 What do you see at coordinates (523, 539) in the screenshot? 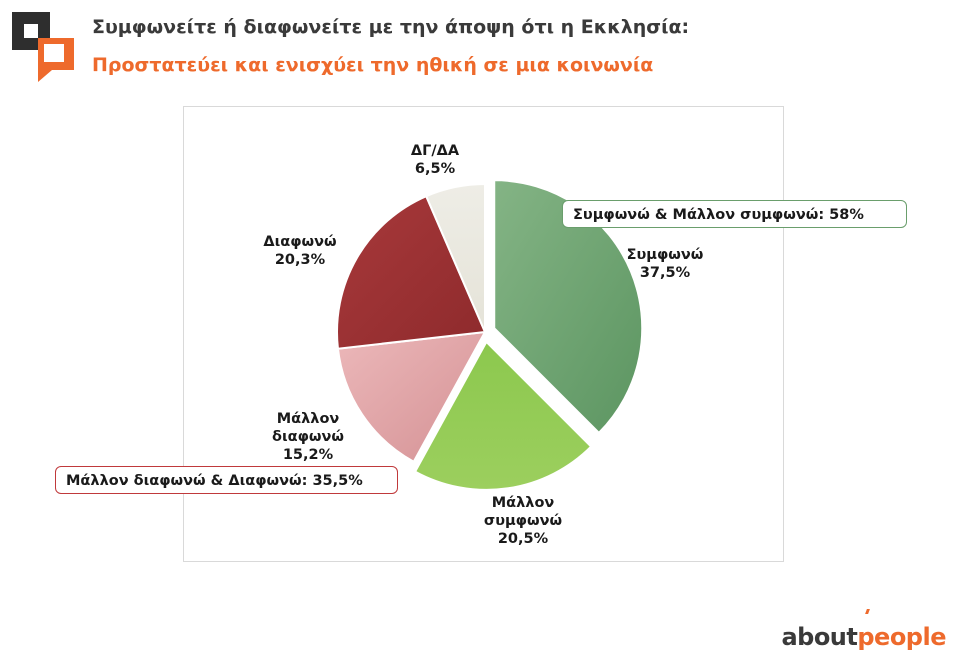
I see `slice-label-mallon-symfono-value: 20,5%` at bounding box center [523, 539].